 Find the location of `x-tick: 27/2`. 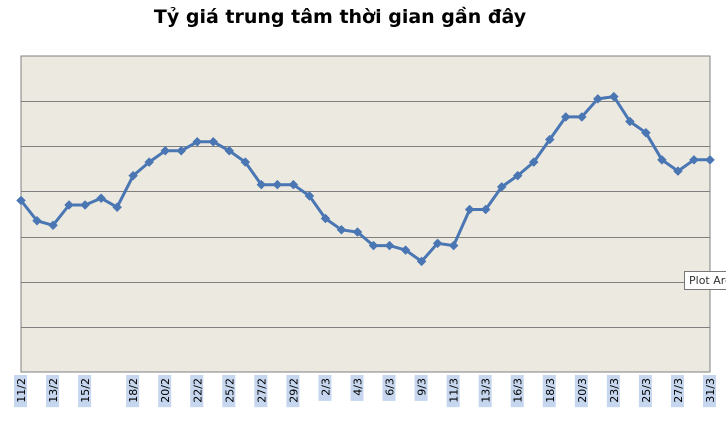

x-tick: 27/2 is located at coordinates (261, 391).